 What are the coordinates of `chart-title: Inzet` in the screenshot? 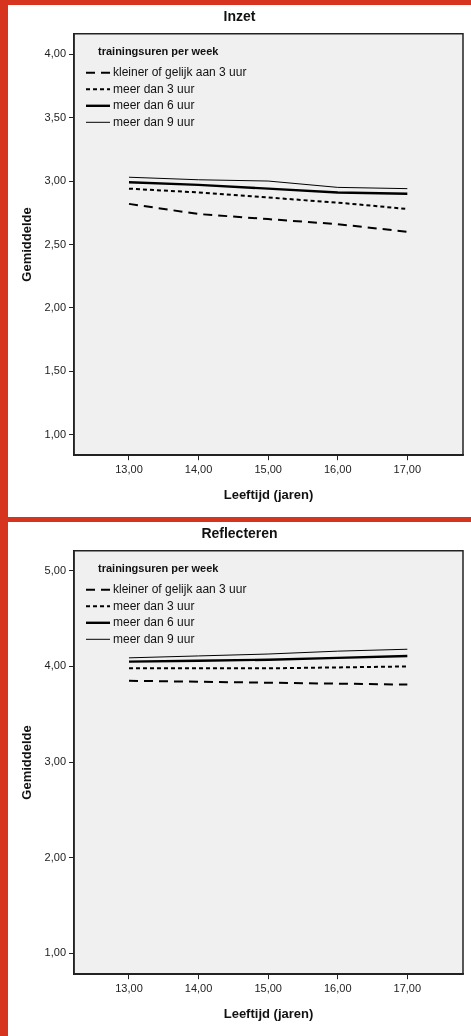 It's located at (239, 16).